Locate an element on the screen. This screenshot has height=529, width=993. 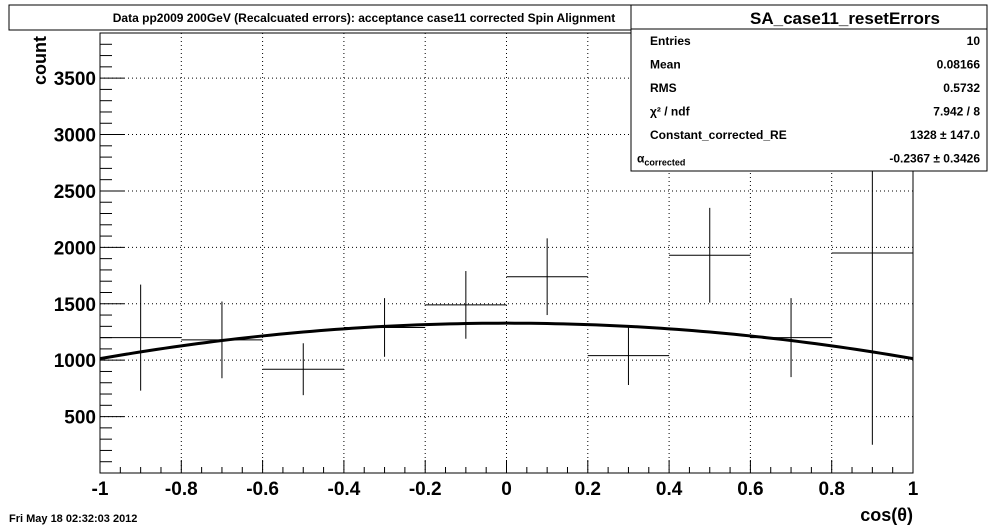
x-axis: -1 -0.8 -0.6 -0.4 -0.2 0 0.2 0.4 0.6 0.8 1 is located at coordinates (505, 480).